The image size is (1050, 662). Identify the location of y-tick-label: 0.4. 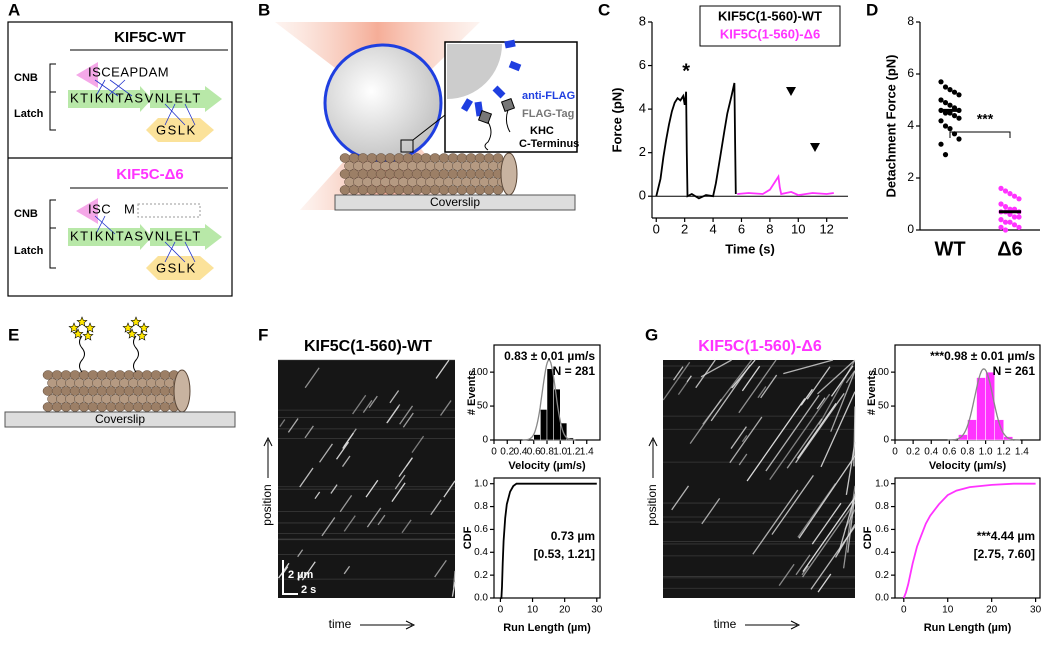
(882, 552).